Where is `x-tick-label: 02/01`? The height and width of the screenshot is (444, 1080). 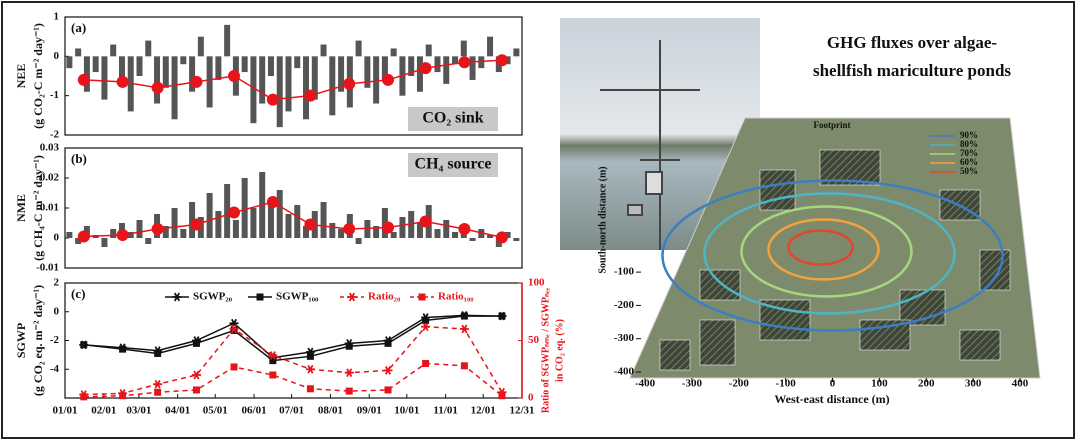
x-tick-label: 02/01 is located at coordinates (103, 411).